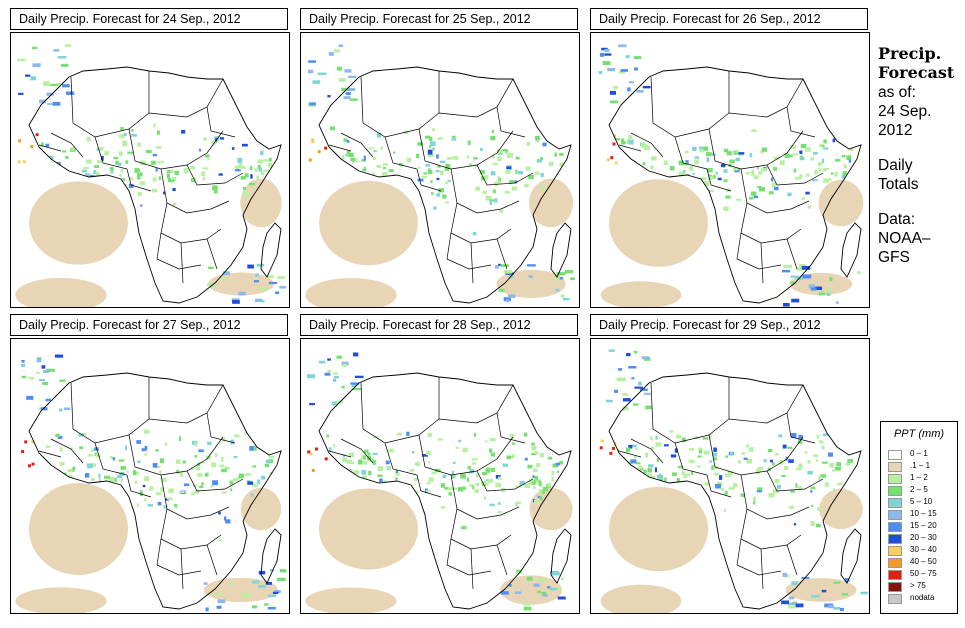 This screenshot has height=628, width=965. What do you see at coordinates (729, 325) in the screenshot?
I see `panel-title: Daily Precip. Forecast for 29 Sep., 2012` at bounding box center [729, 325].